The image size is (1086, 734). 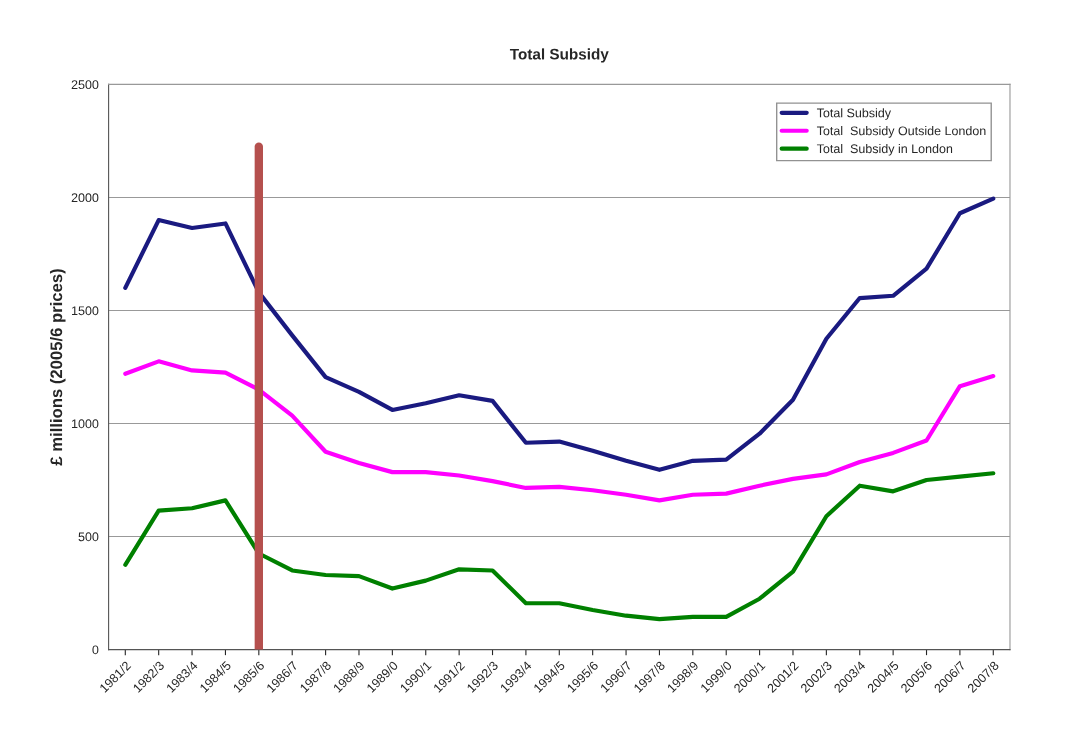 I want to click on y-tick-label: 2000, so click(x=85, y=198).